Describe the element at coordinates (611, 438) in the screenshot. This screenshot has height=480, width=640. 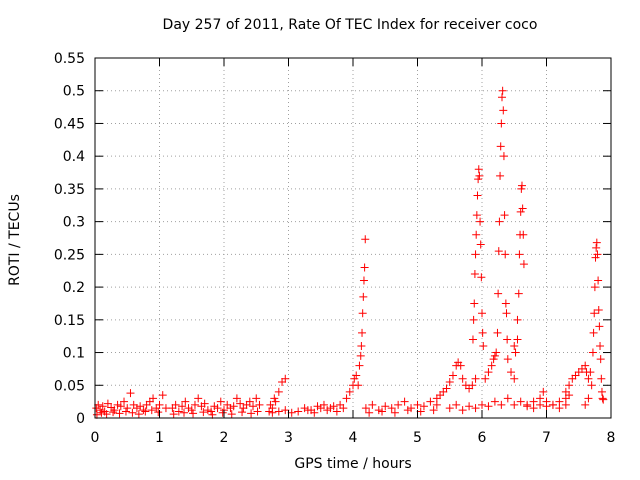
I see `x-tick-label: 8` at that location.